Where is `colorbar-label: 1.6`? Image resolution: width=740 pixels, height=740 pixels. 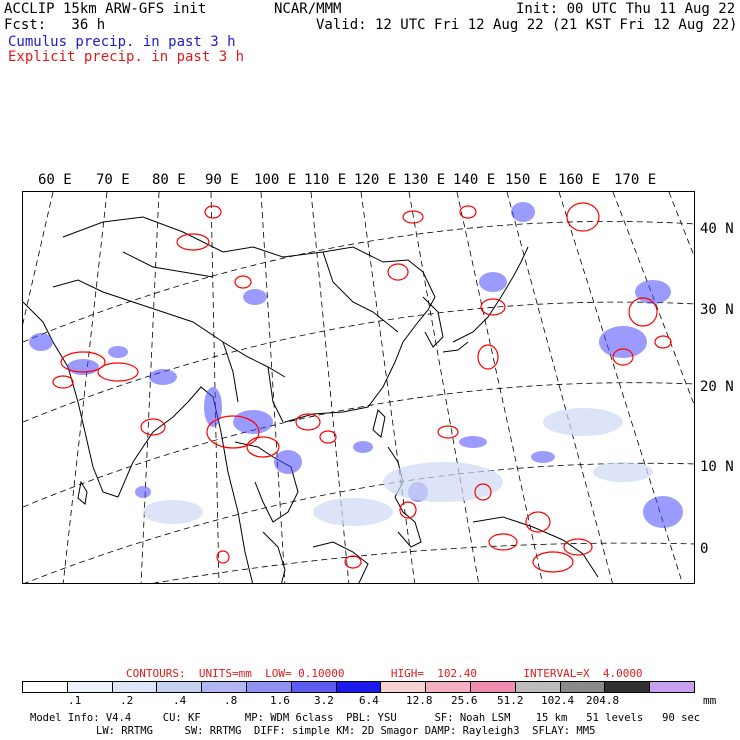 colorbar-label: 1.6 is located at coordinates (280, 700).